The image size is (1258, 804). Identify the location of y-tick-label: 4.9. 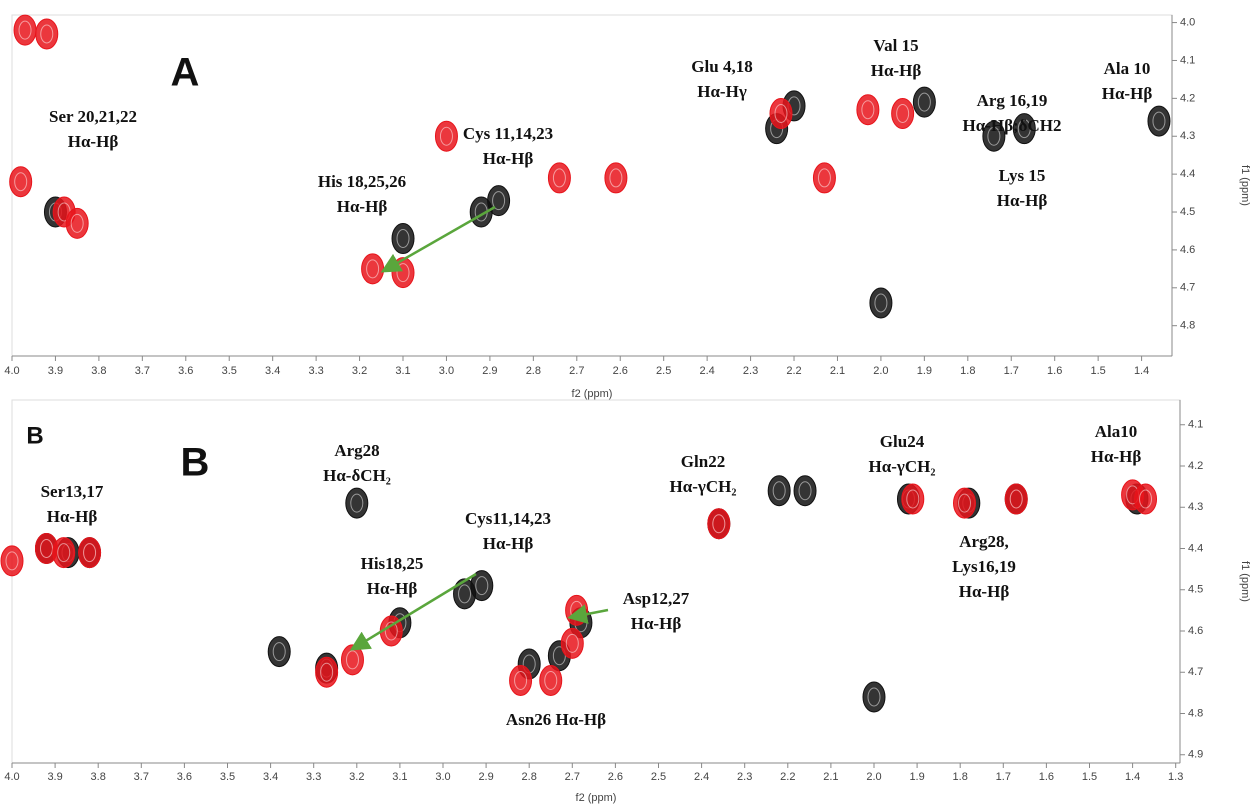
(1195, 755).